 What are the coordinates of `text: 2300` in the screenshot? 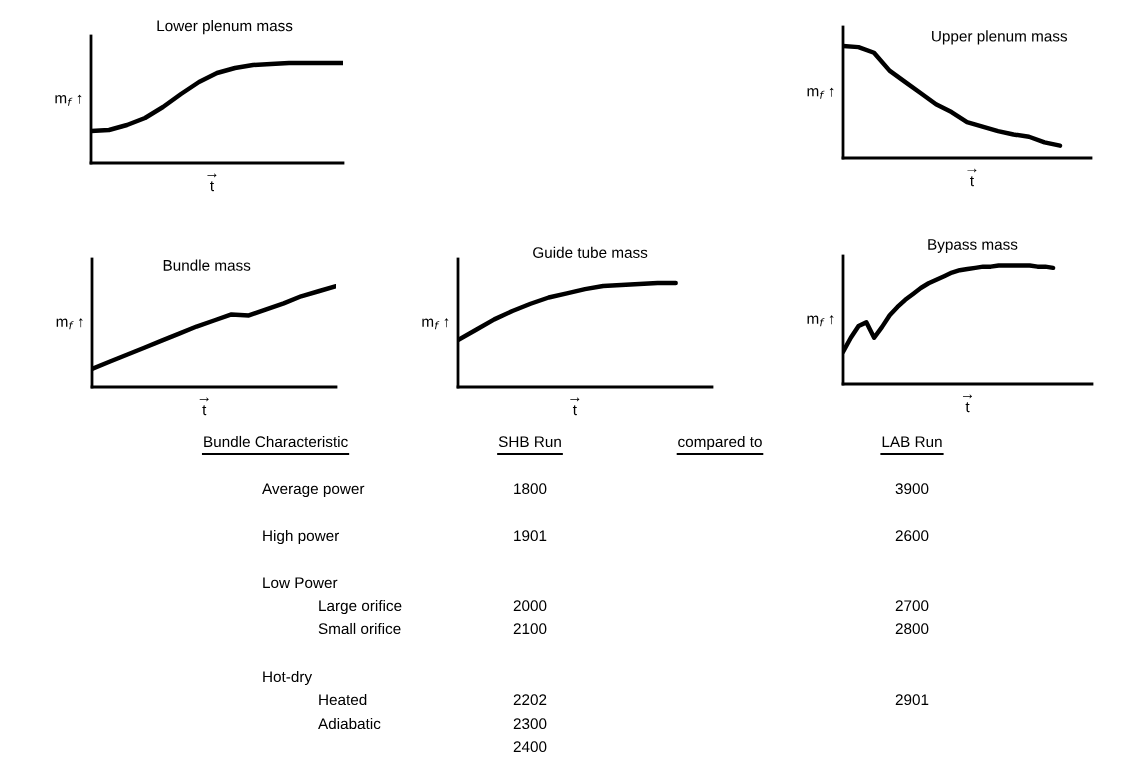 It's located at (530, 724).